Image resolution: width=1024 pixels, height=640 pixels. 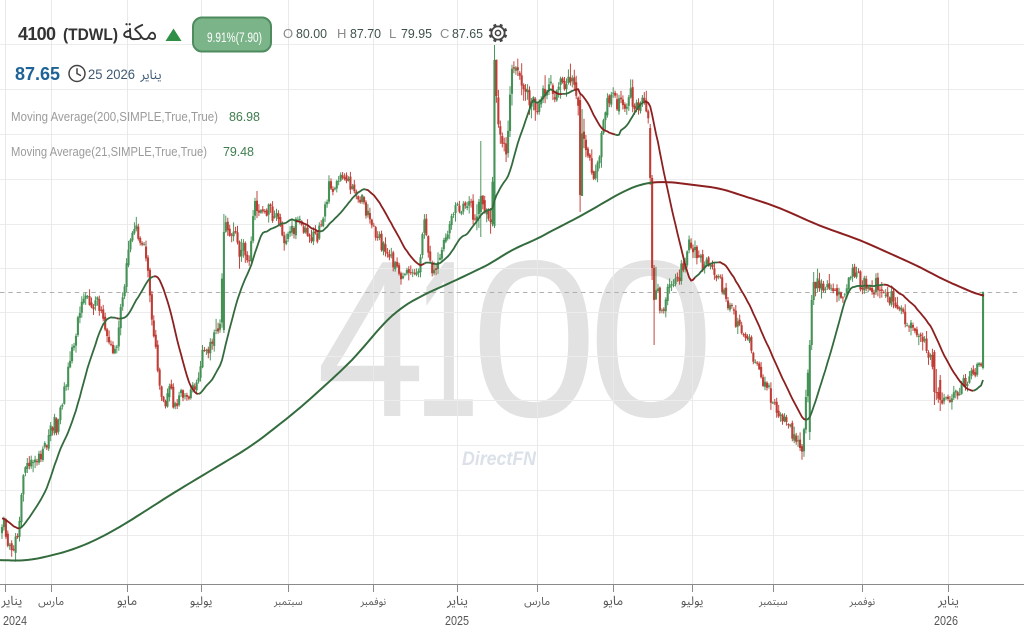 I want to click on svg-text: 80.00, so click(x=311, y=33).